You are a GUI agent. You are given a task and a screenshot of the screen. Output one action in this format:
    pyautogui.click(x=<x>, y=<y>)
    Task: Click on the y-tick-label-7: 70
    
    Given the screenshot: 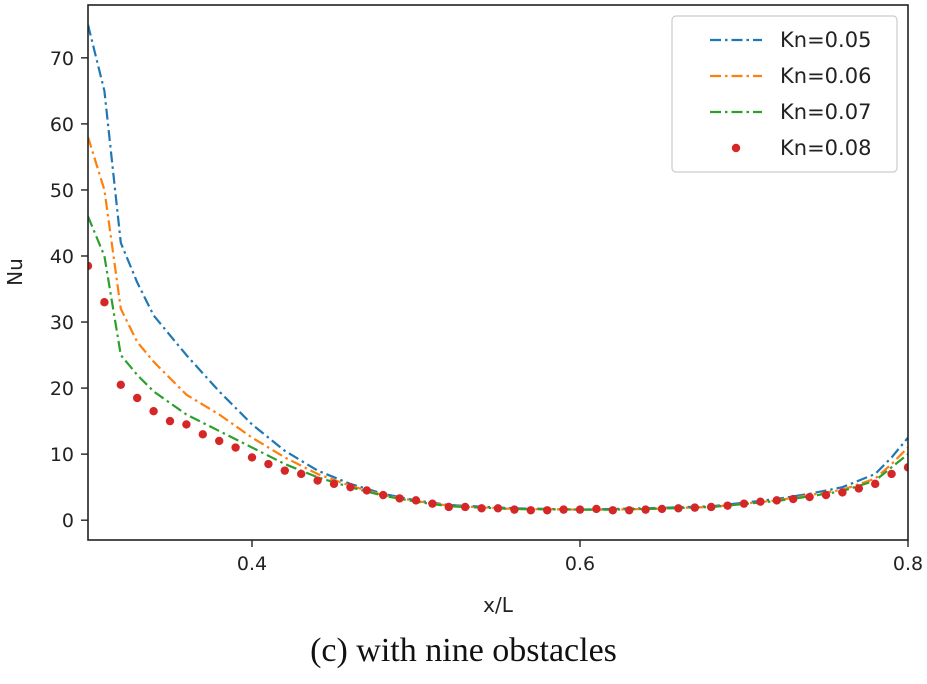 What is the action you would take?
    pyautogui.click(x=62, y=59)
    